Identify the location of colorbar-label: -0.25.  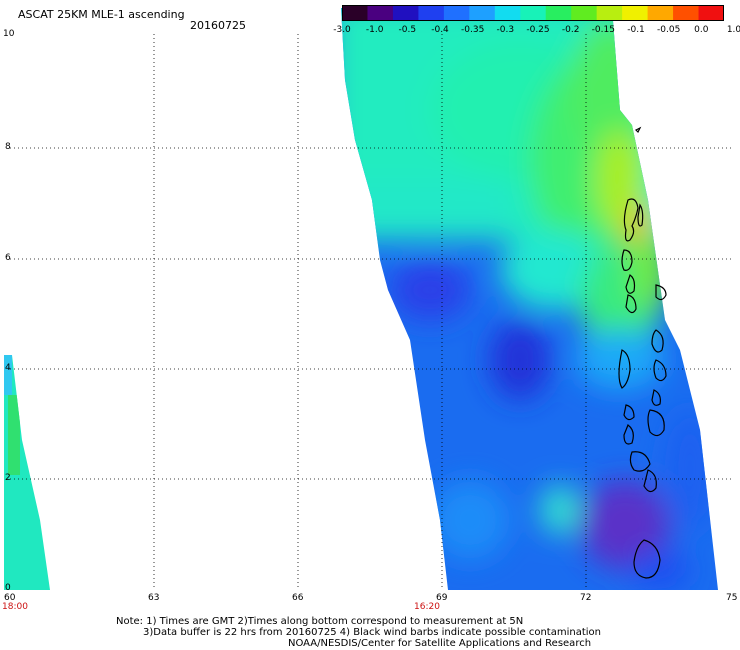
(538, 30).